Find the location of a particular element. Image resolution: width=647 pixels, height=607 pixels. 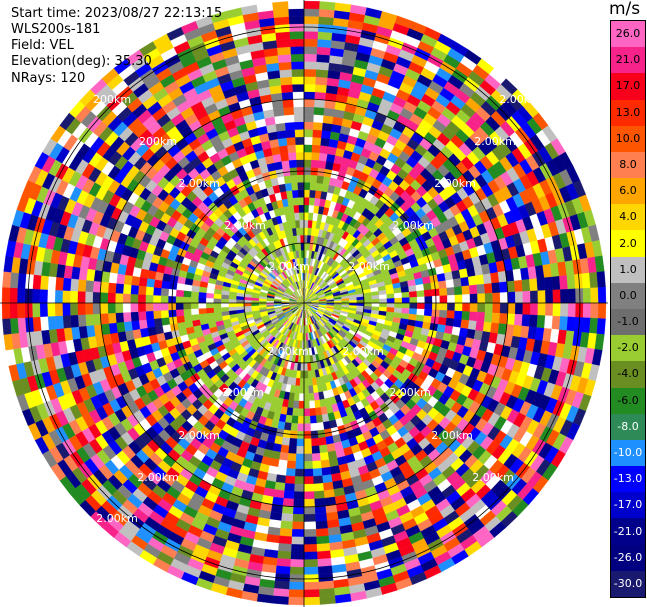

field-text: Field: VEL is located at coordinates (42, 45).